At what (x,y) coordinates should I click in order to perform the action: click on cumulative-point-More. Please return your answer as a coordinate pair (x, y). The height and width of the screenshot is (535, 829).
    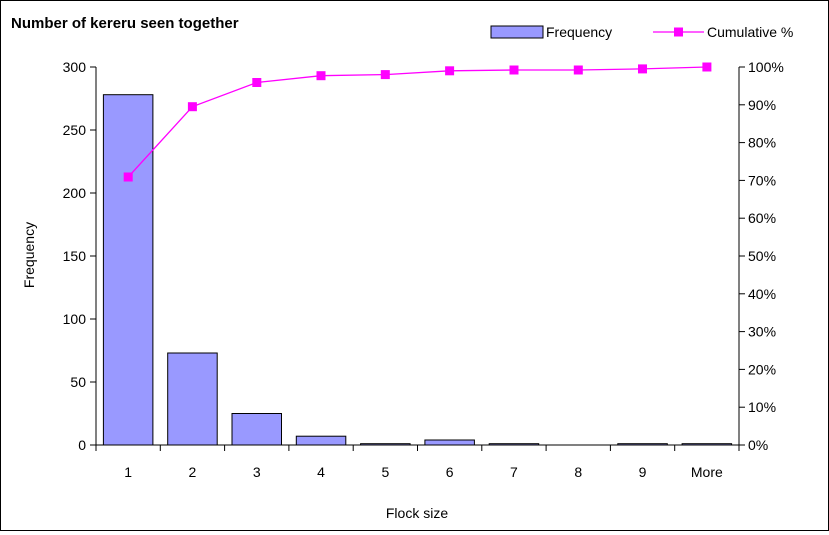
    Looking at the image, I should click on (707, 67).